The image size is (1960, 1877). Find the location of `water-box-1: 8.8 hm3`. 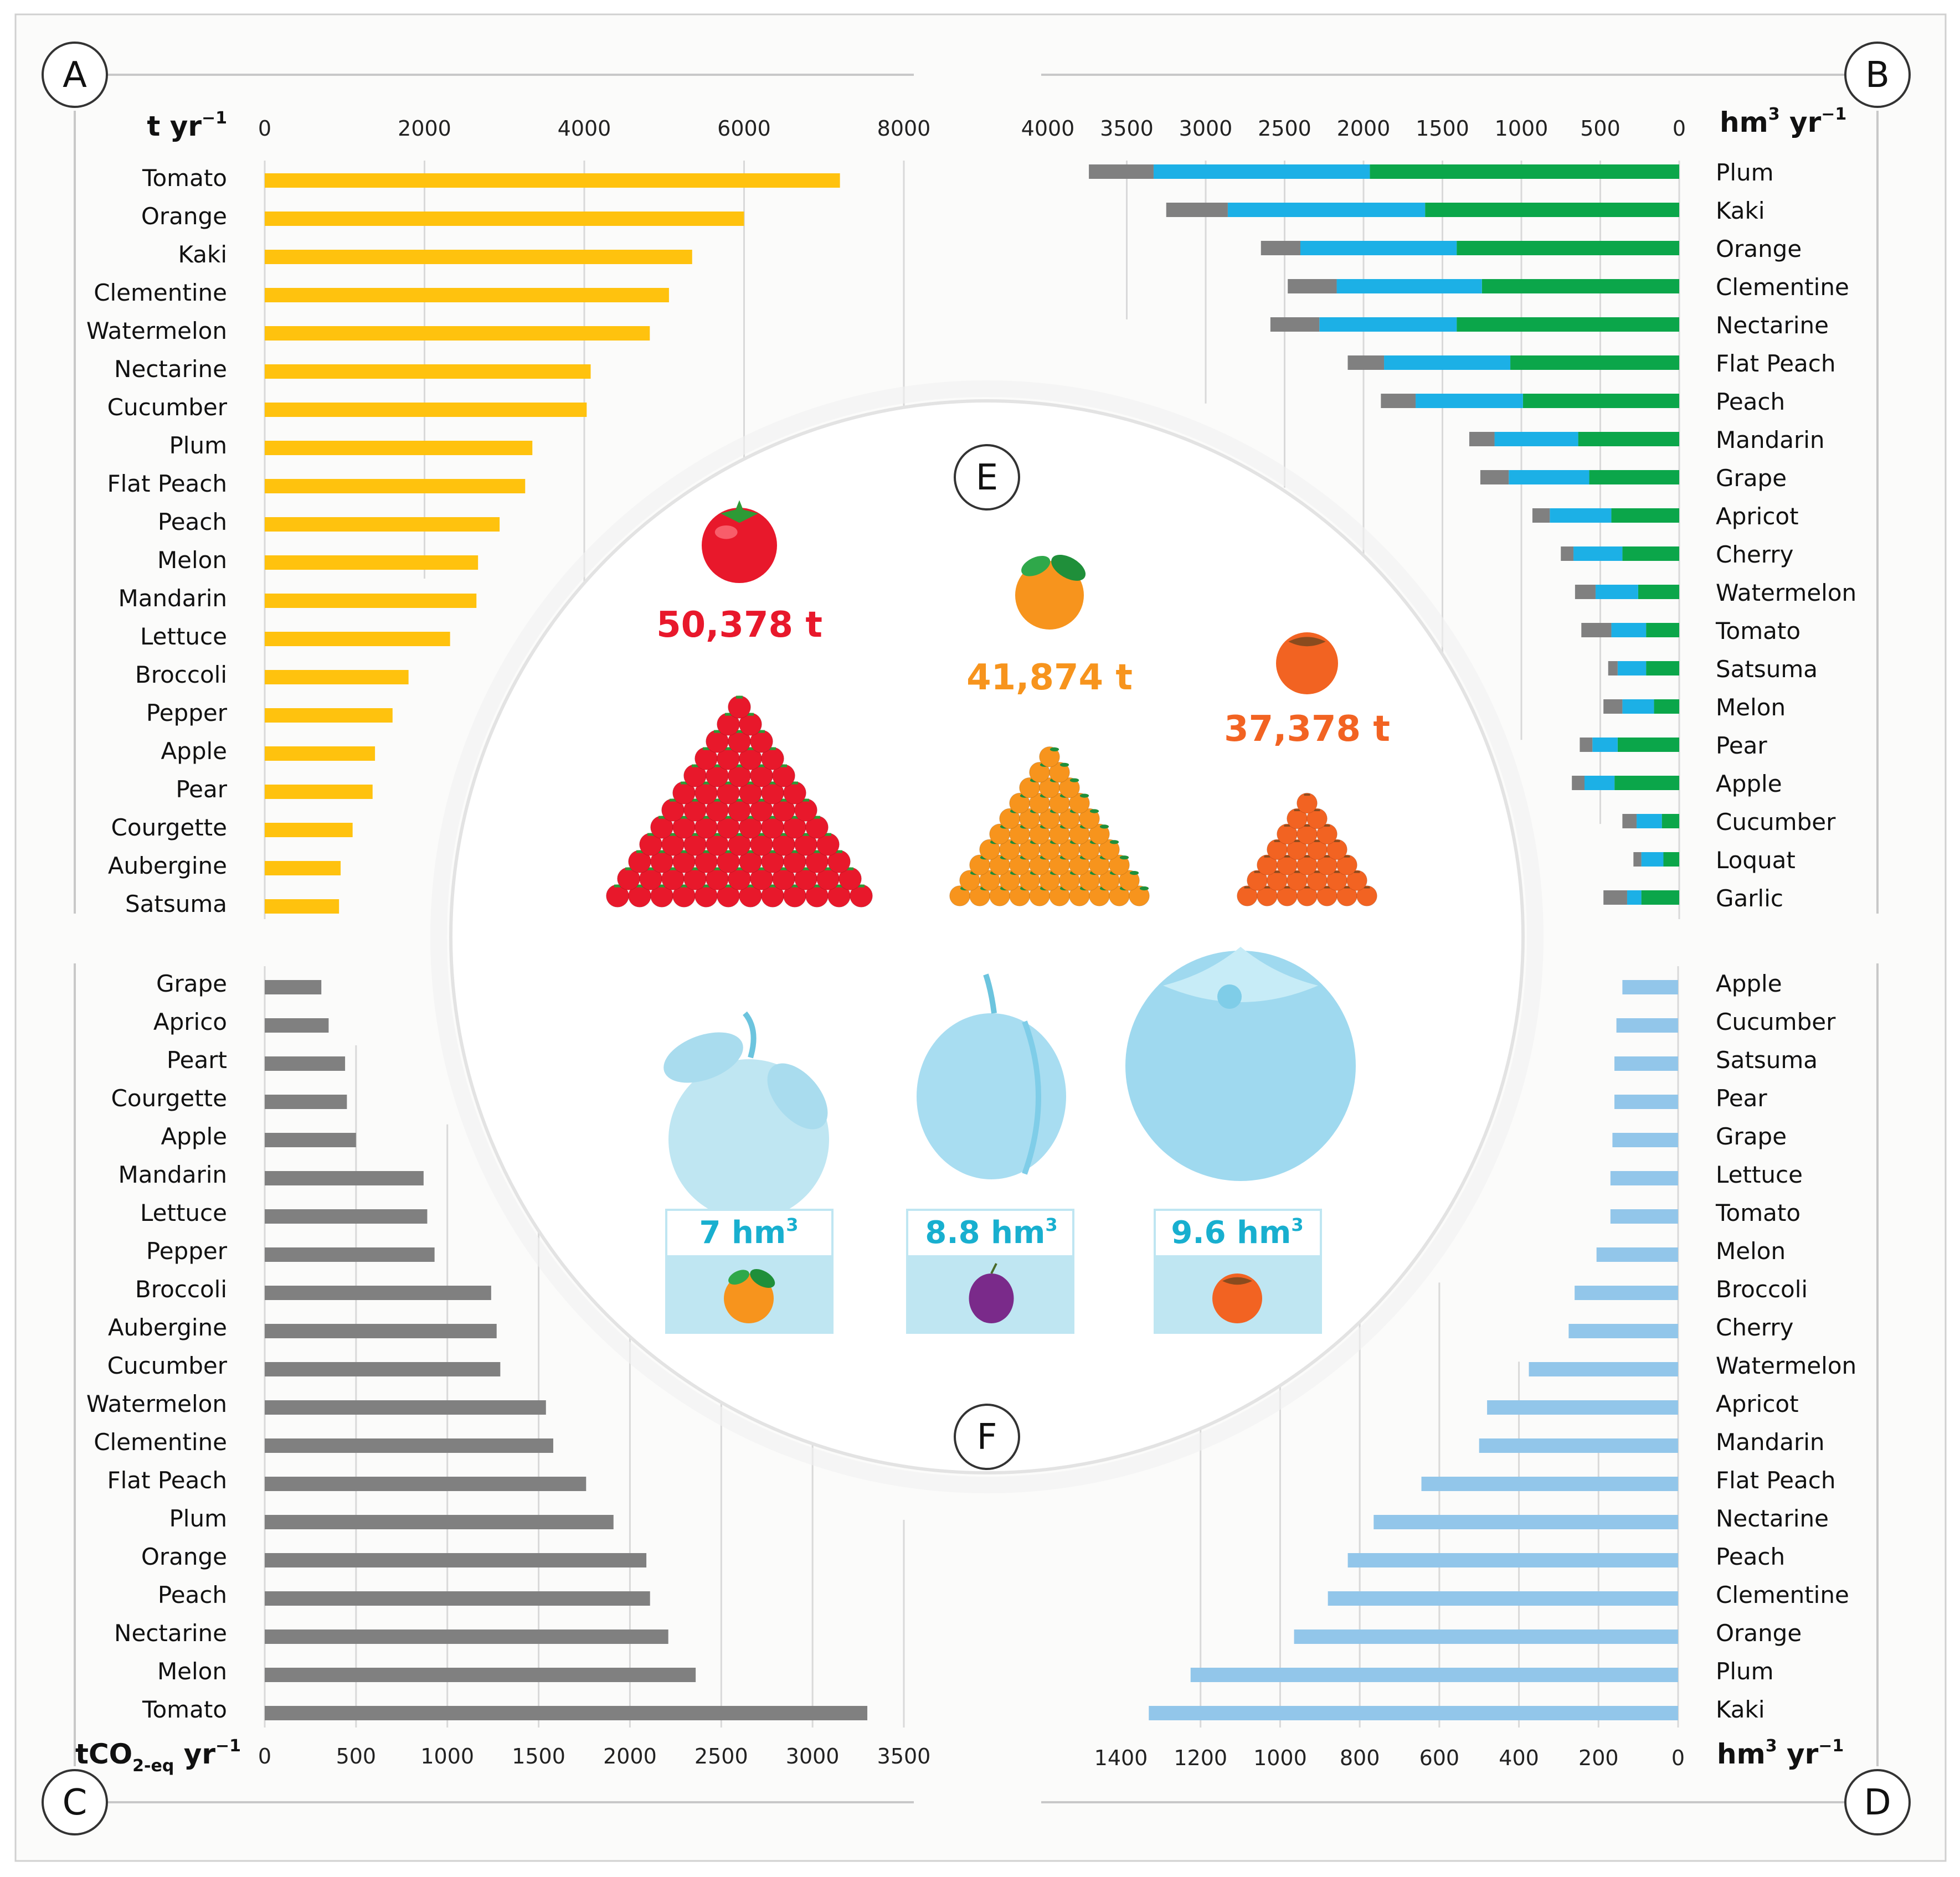

water-box-1: 8.8 hm3 is located at coordinates (990, 1271).